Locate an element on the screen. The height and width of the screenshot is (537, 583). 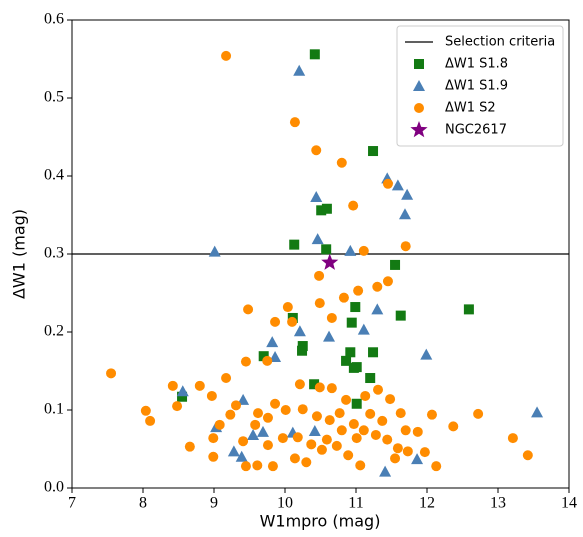
x-tick-label: 7 is located at coordinates (72, 503).